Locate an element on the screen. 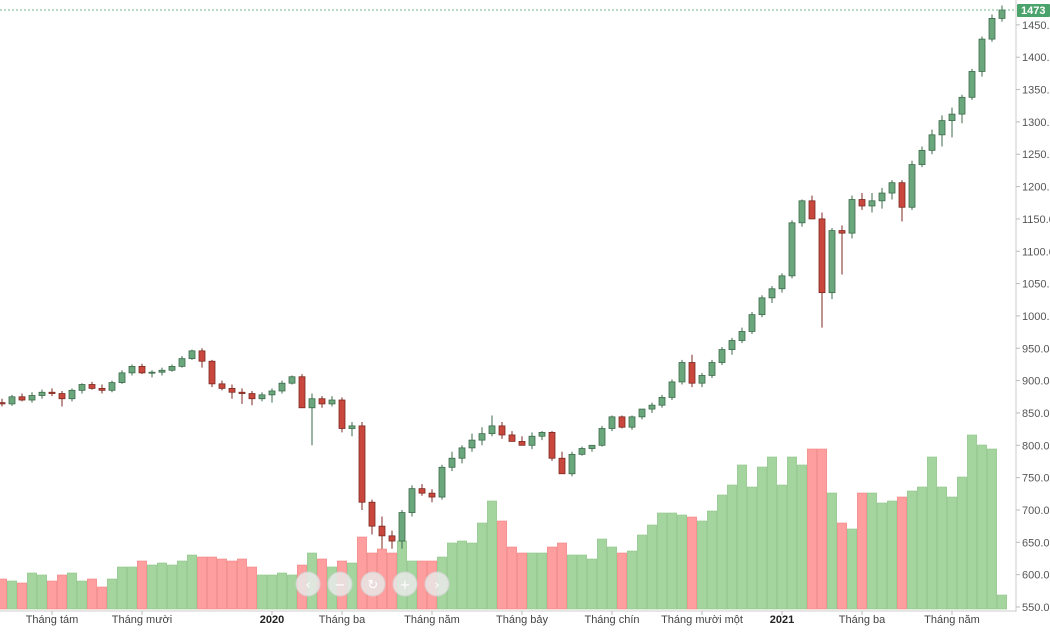 This screenshot has height=635, width=1050. scroll-left-button: ‹ is located at coordinates (308, 584).